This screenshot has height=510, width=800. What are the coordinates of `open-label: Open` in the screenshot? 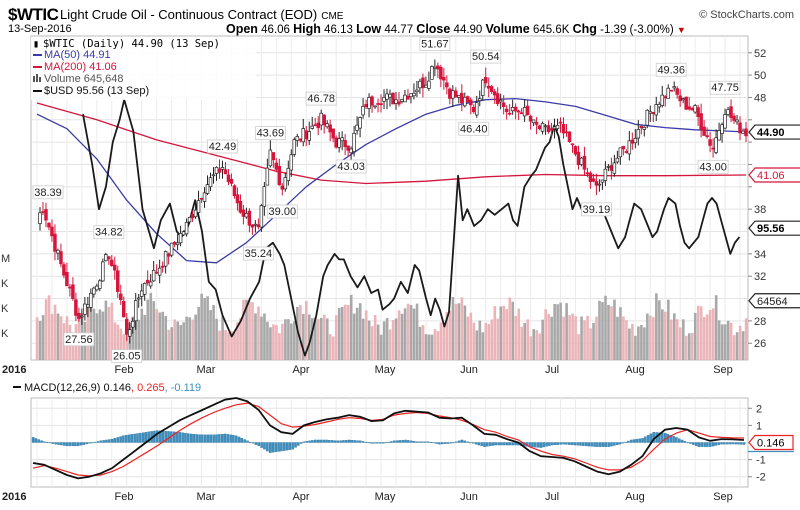 It's located at (242, 29).